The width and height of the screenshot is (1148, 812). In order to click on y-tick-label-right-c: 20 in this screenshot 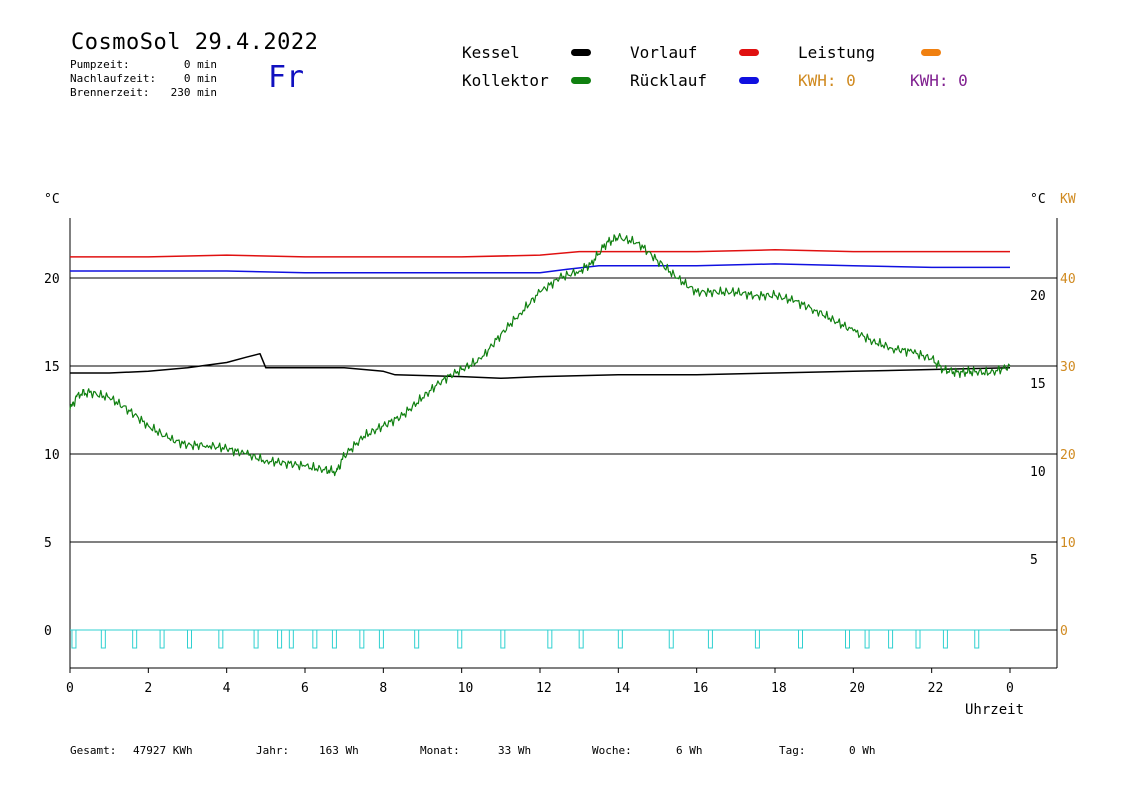, I will do `click(1038, 296)`.